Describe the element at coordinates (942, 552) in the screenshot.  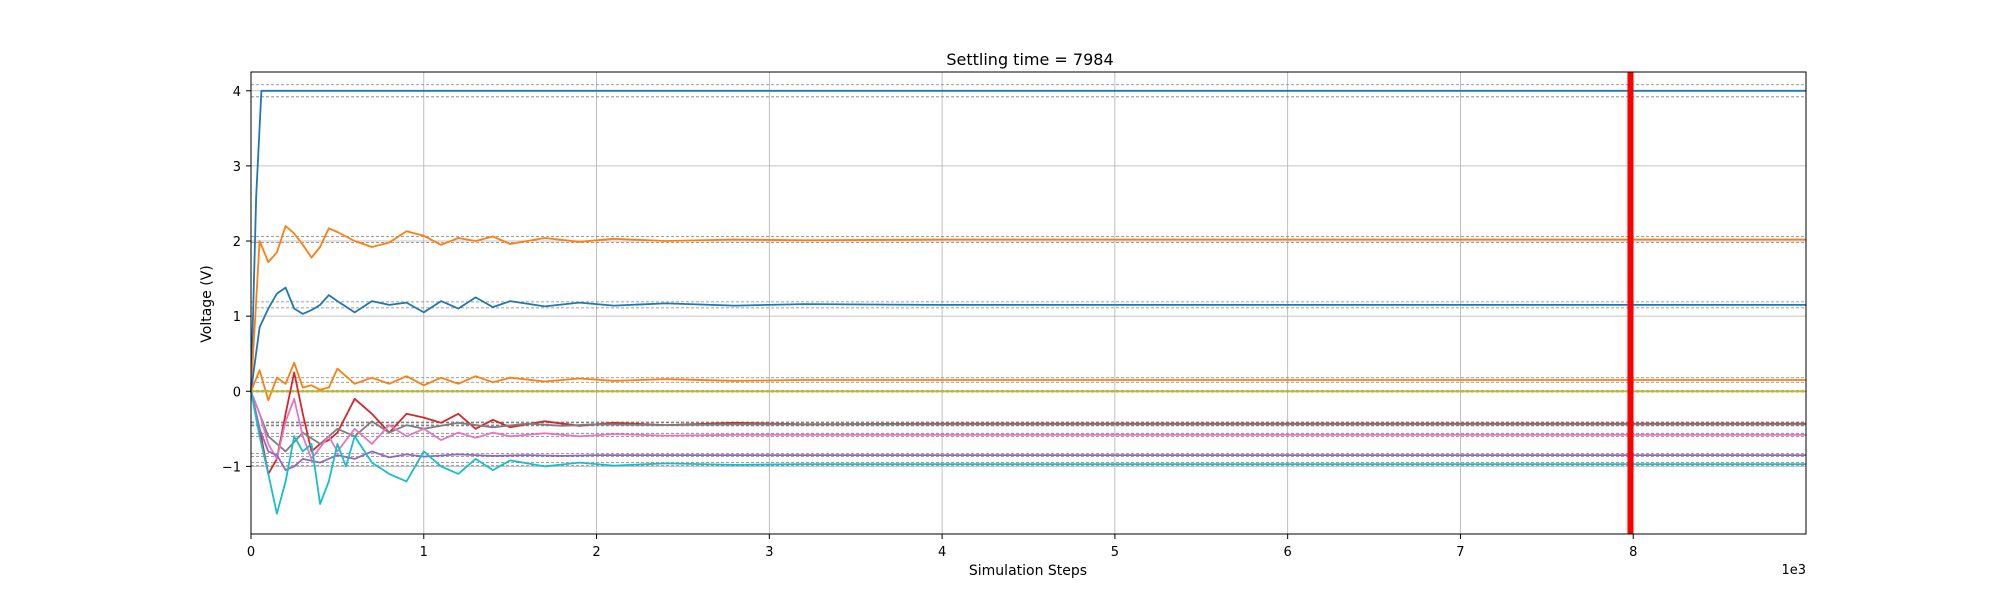
I see `x-tick-label: 4` at that location.